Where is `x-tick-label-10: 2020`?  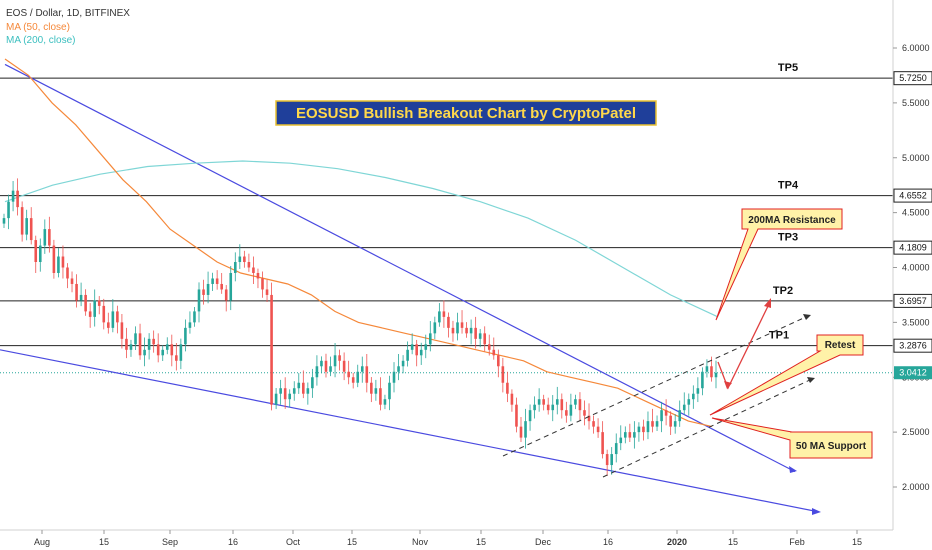 x-tick-label-10: 2020 is located at coordinates (677, 542).